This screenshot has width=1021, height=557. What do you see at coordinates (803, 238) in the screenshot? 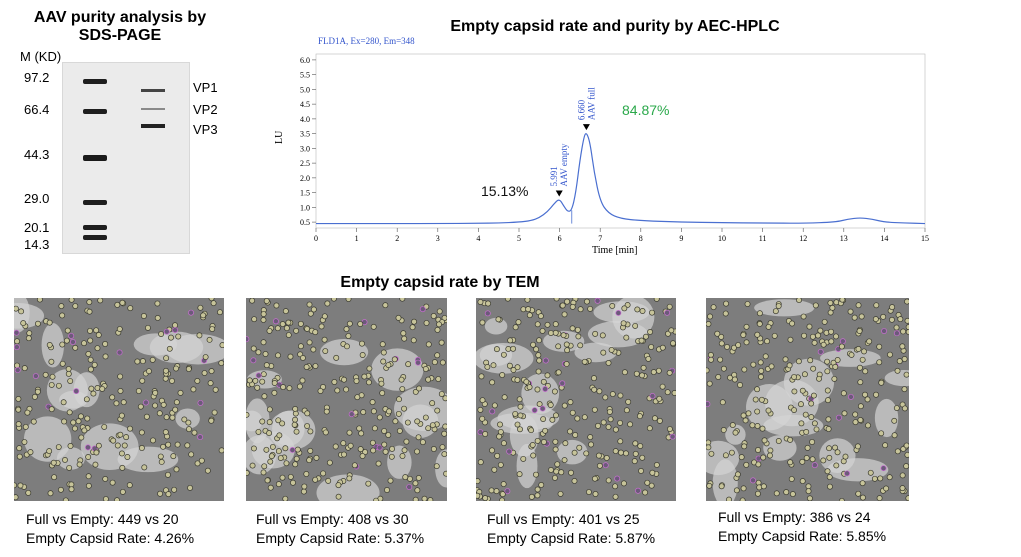
I see `x-tick-label: 12` at bounding box center [803, 238].